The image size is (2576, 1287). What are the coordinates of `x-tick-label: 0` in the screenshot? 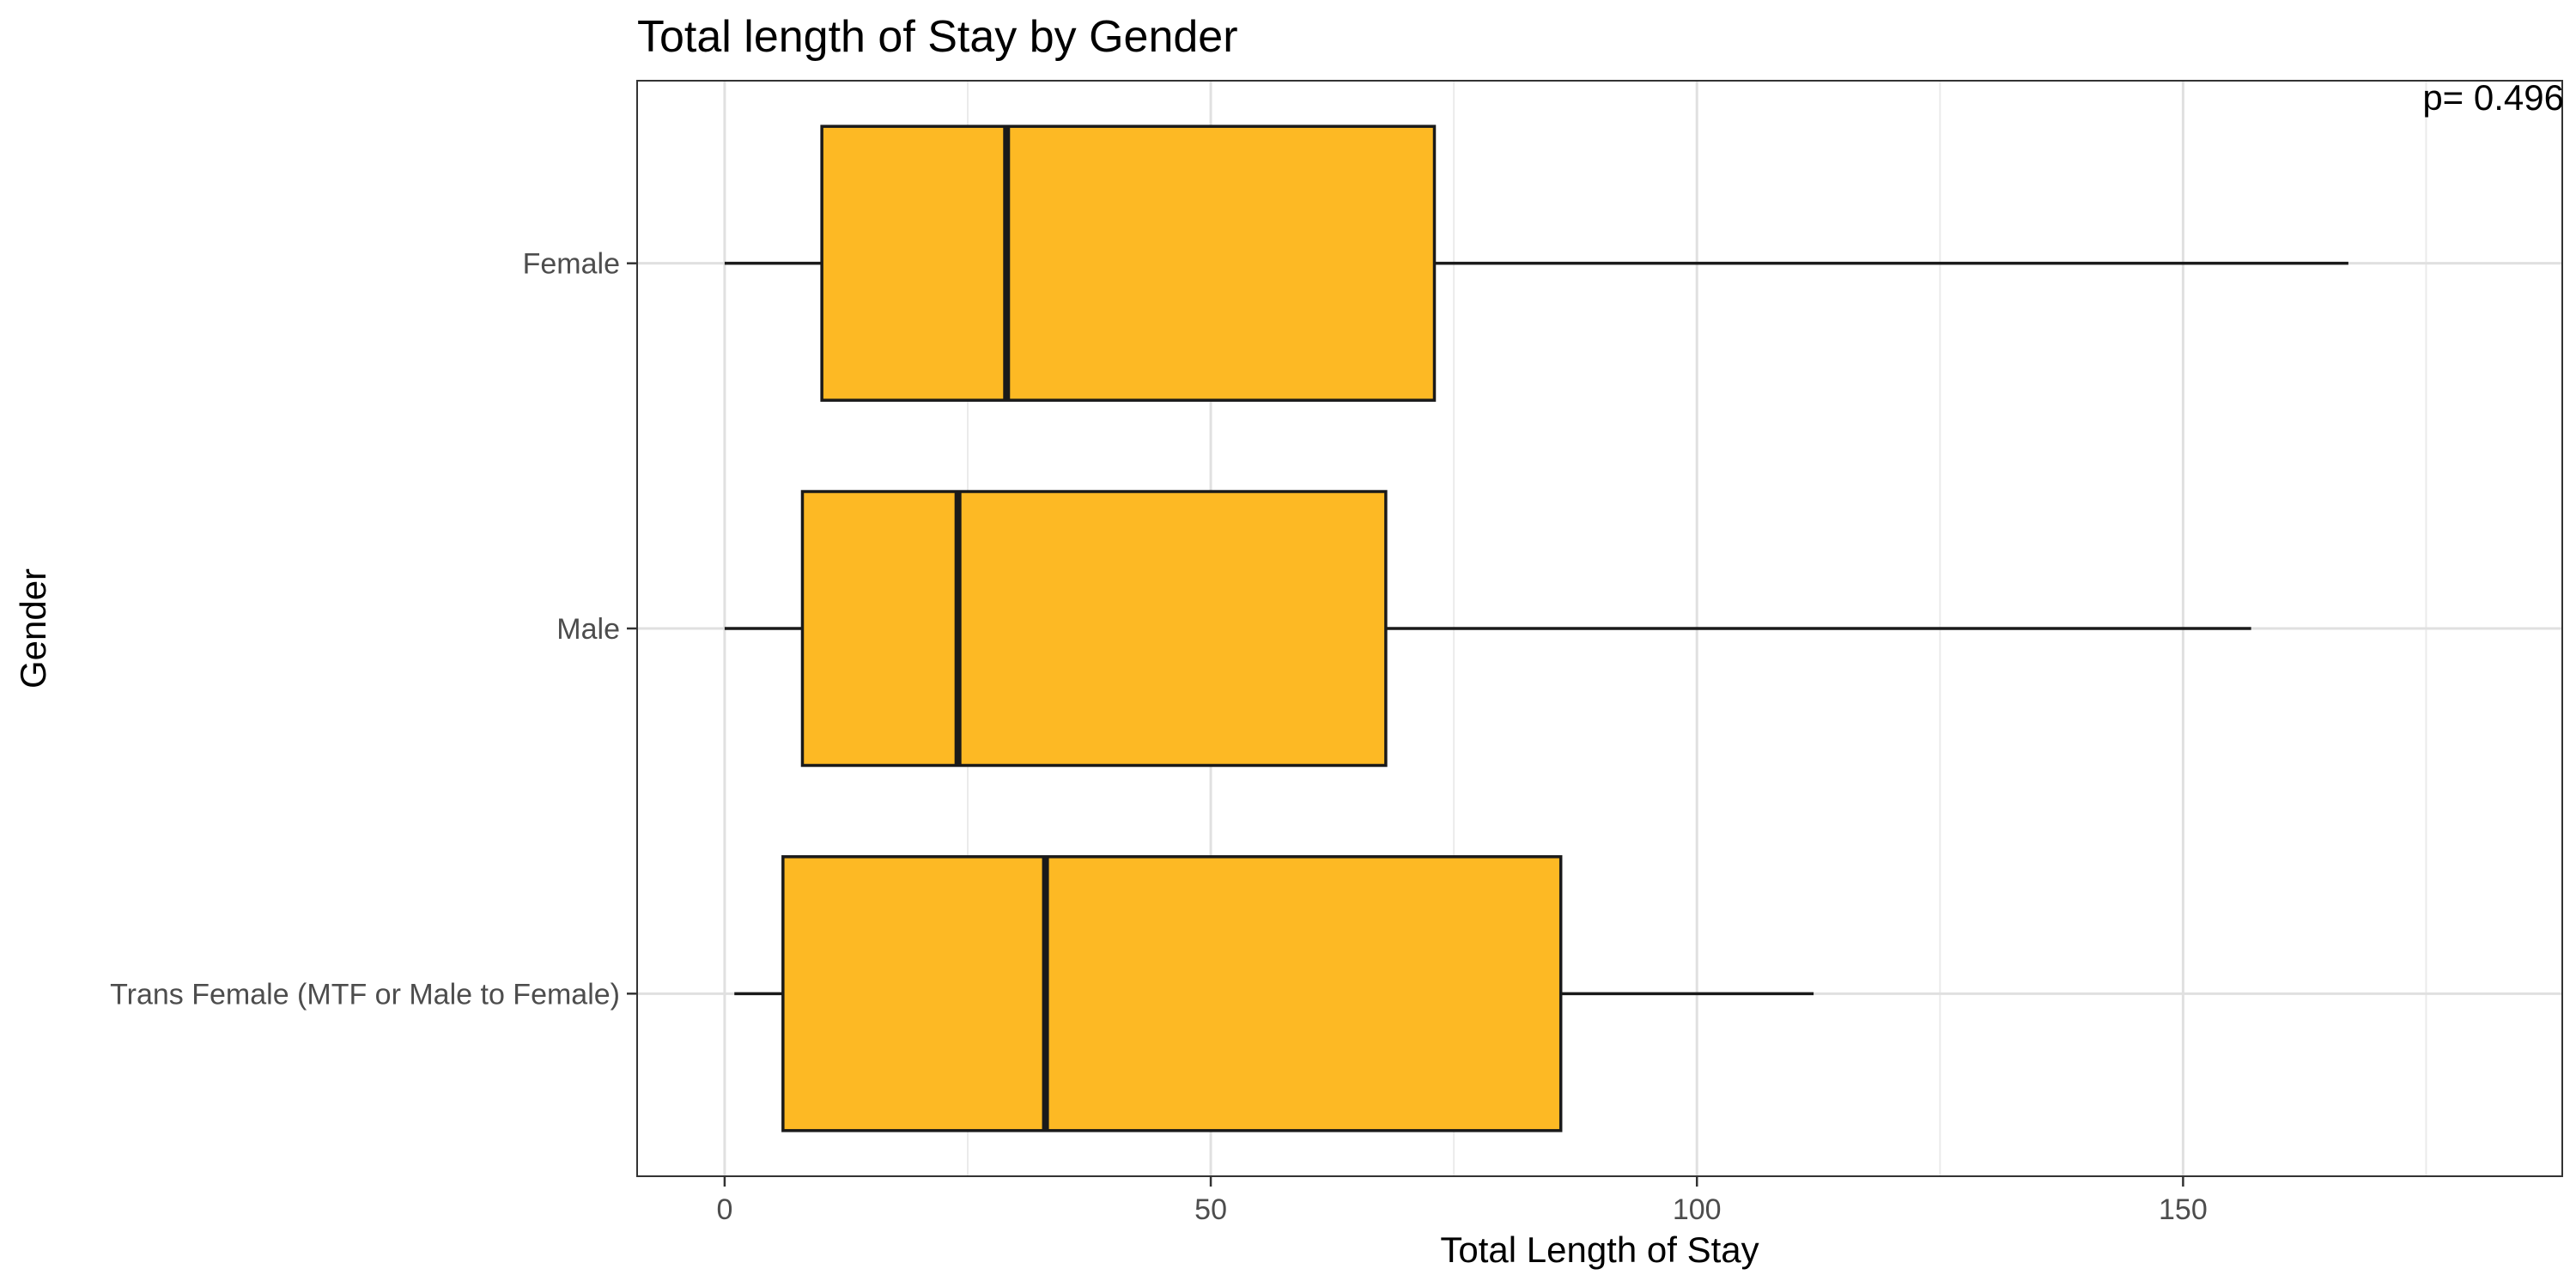 It's located at (724, 1209).